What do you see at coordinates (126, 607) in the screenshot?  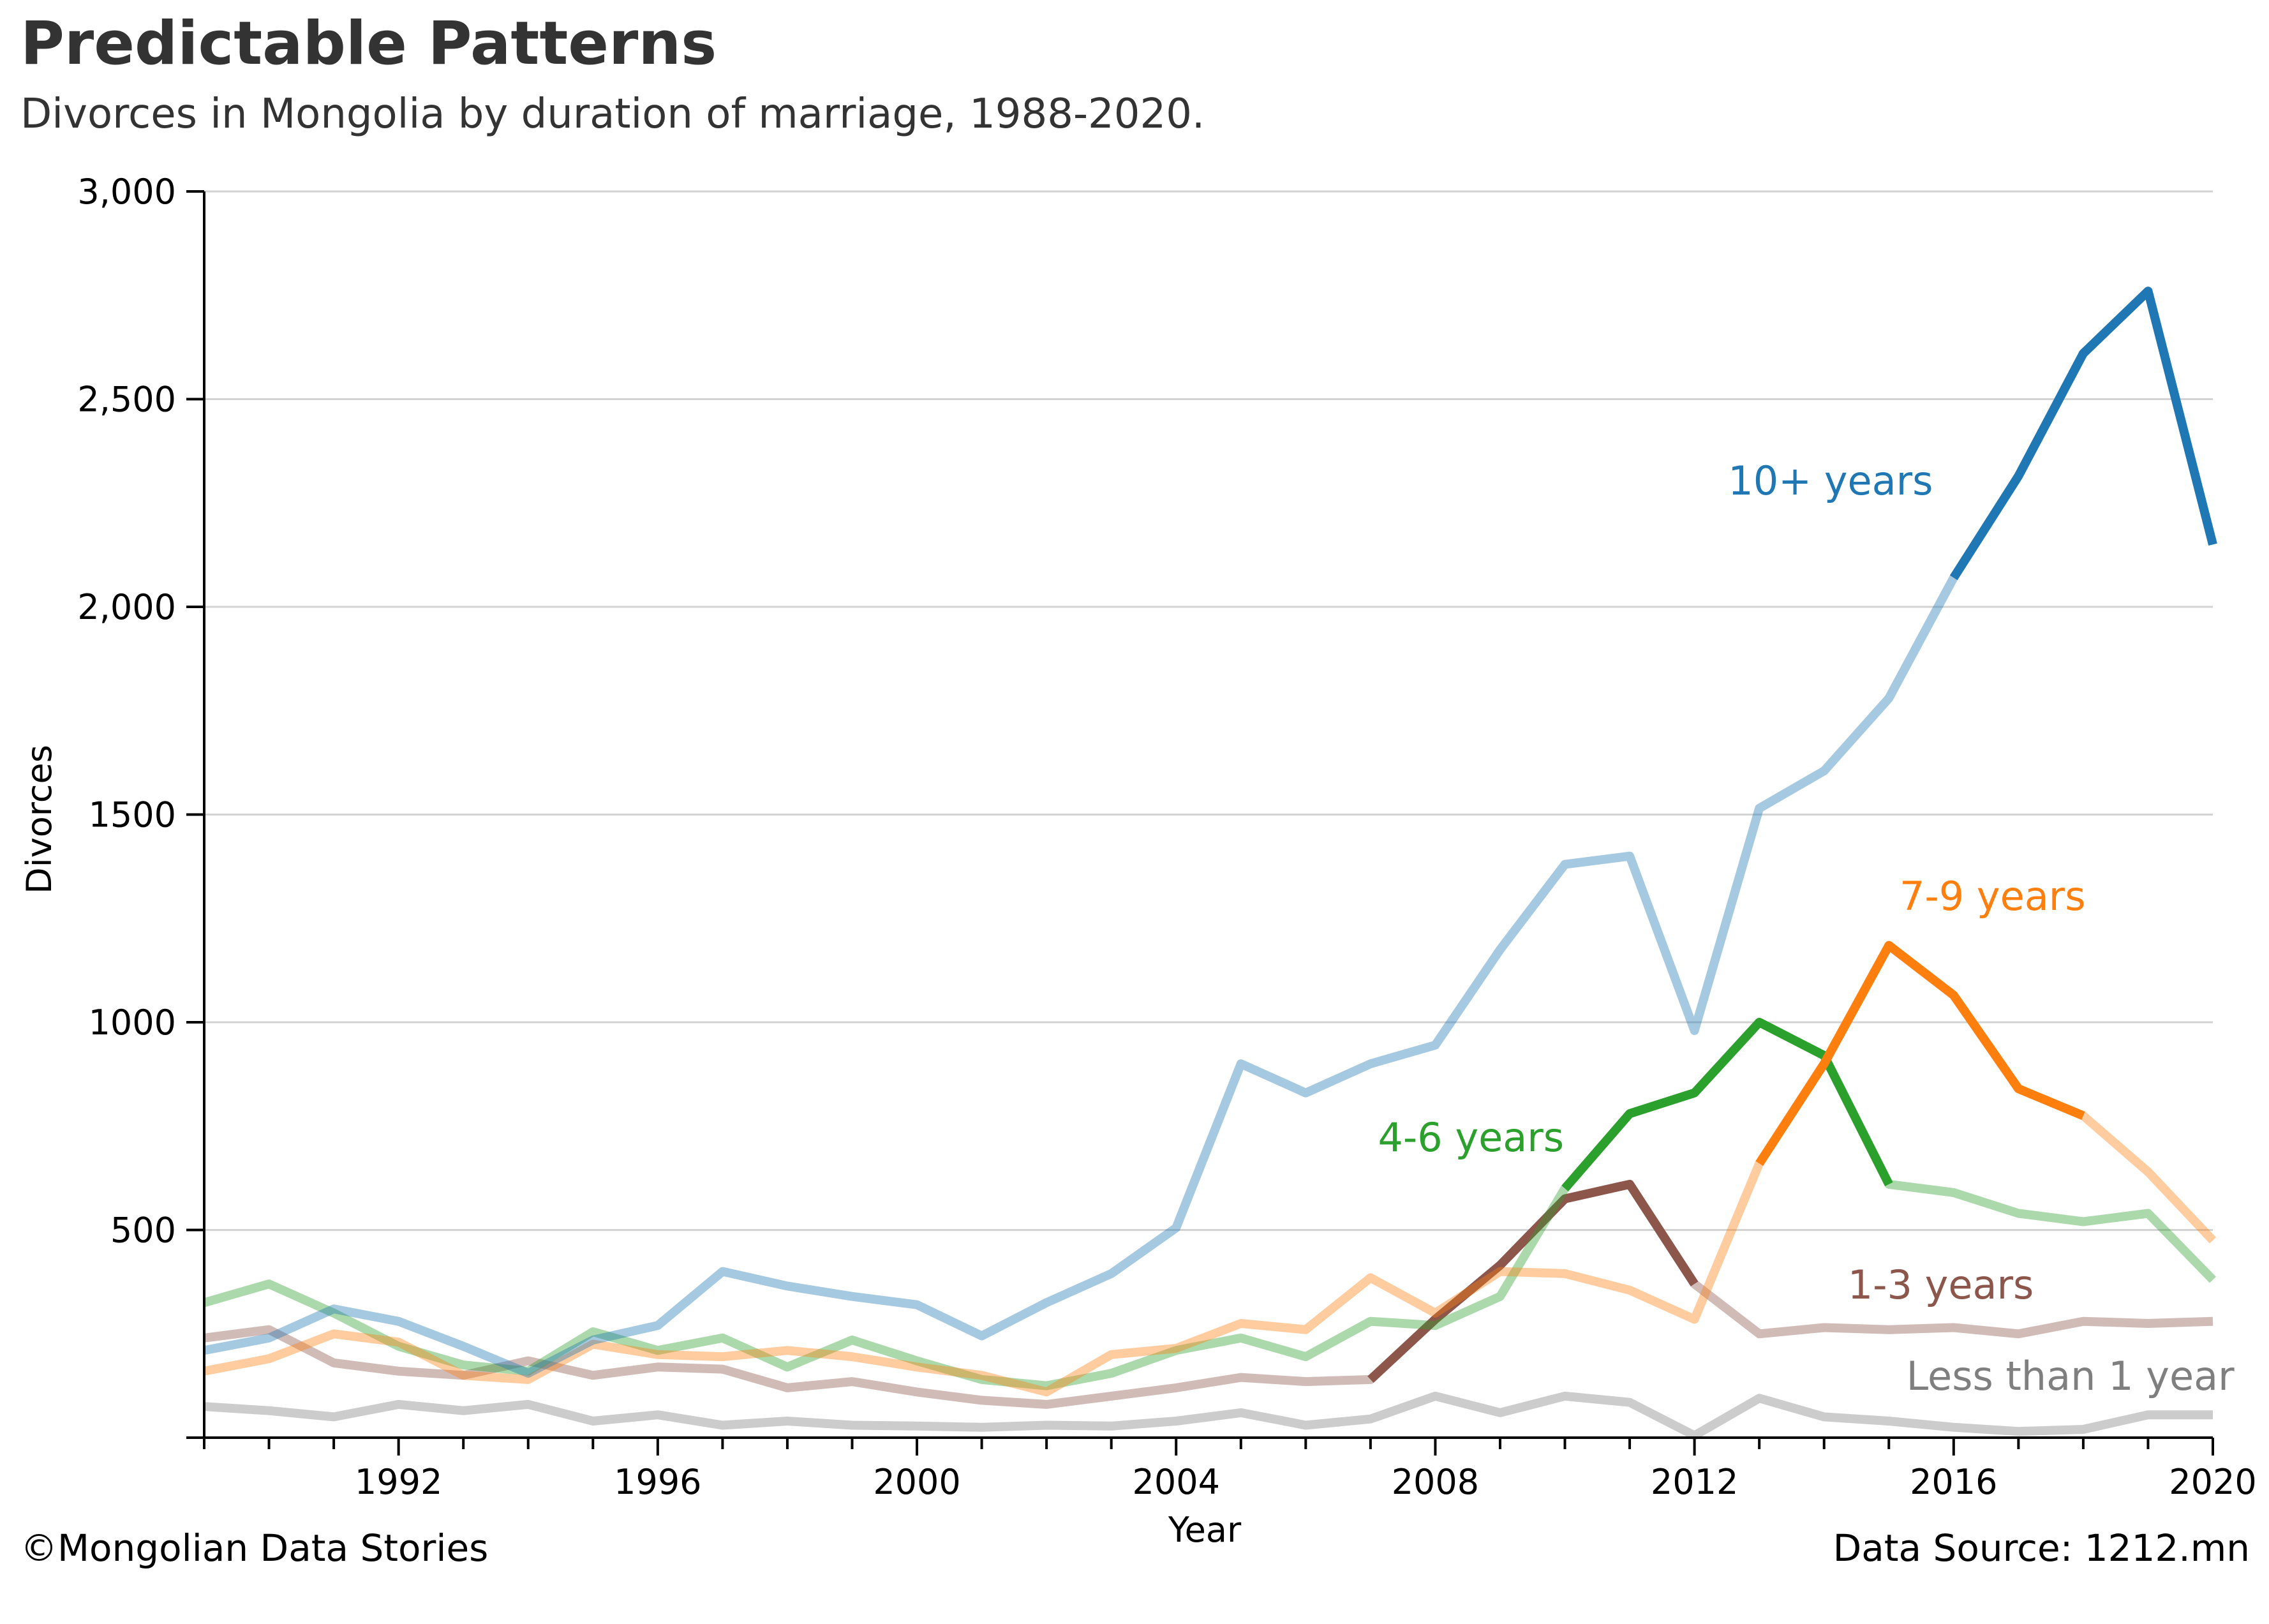 I see `y-tick-label: 2,000` at bounding box center [126, 607].